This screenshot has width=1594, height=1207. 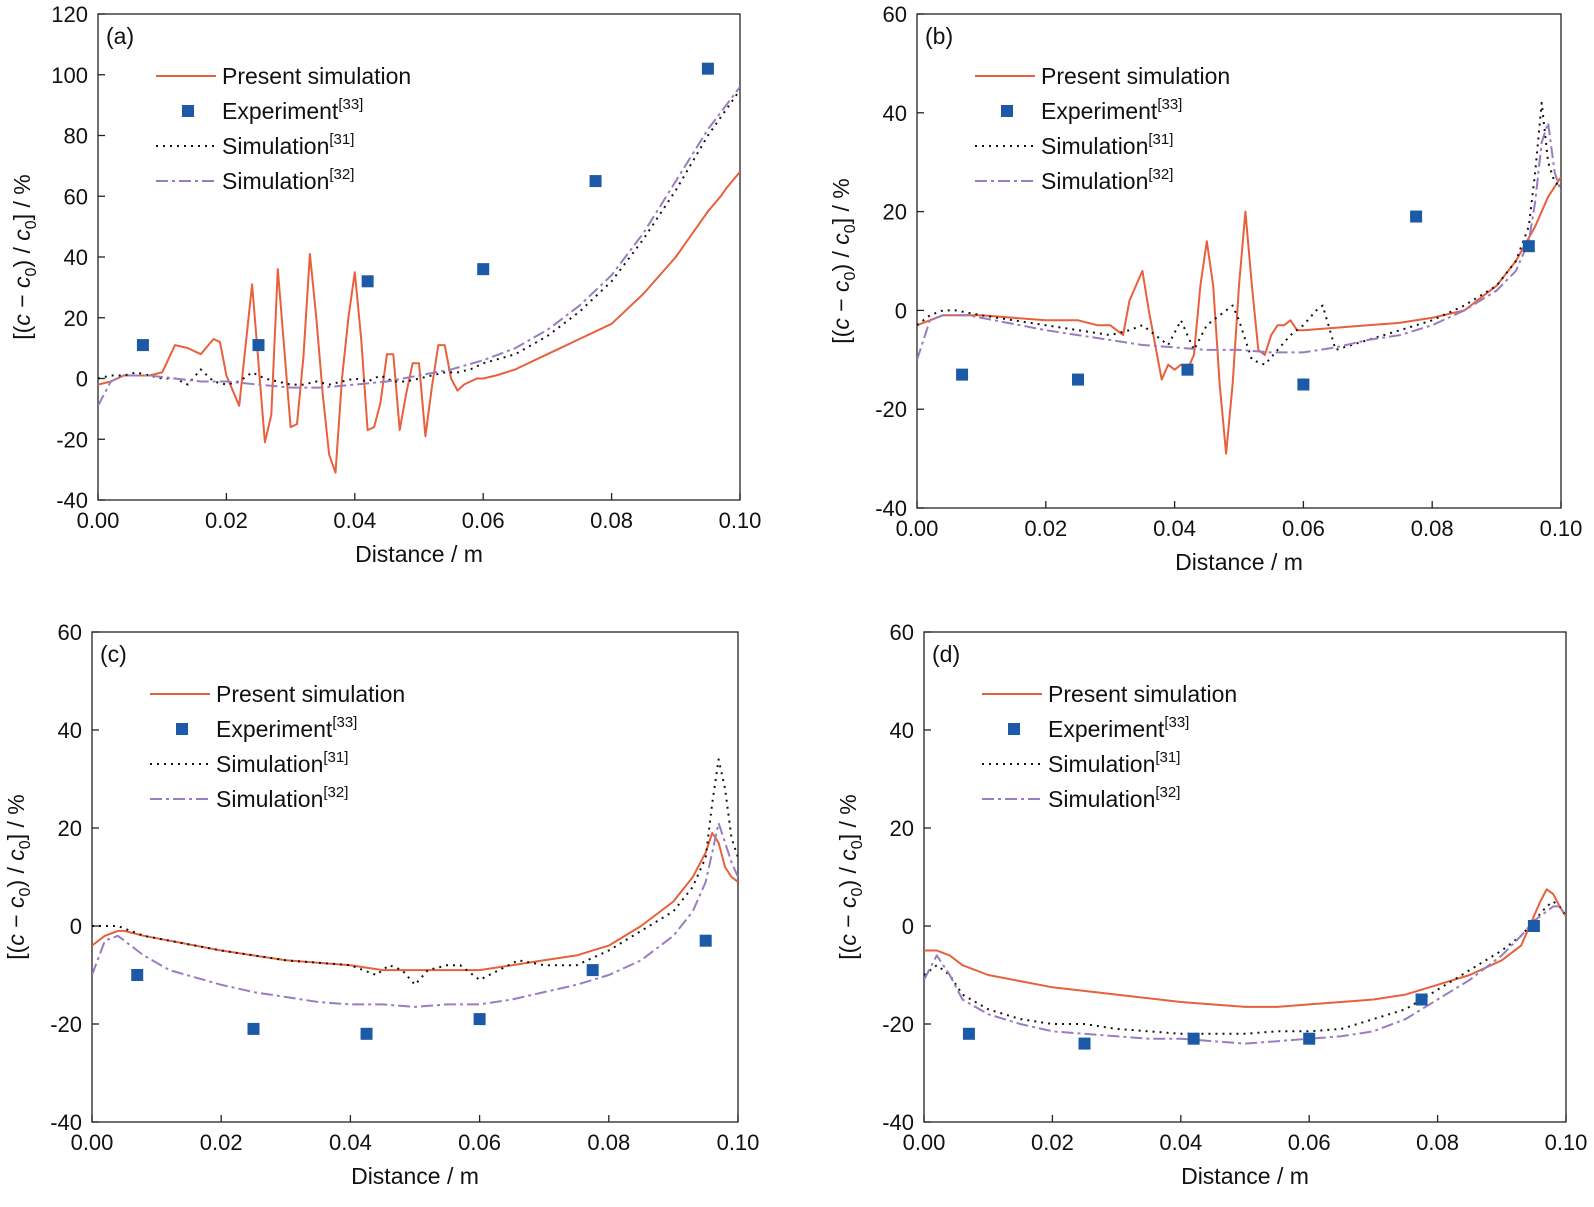 I want to click on panel-label: (a), so click(x=120, y=36).